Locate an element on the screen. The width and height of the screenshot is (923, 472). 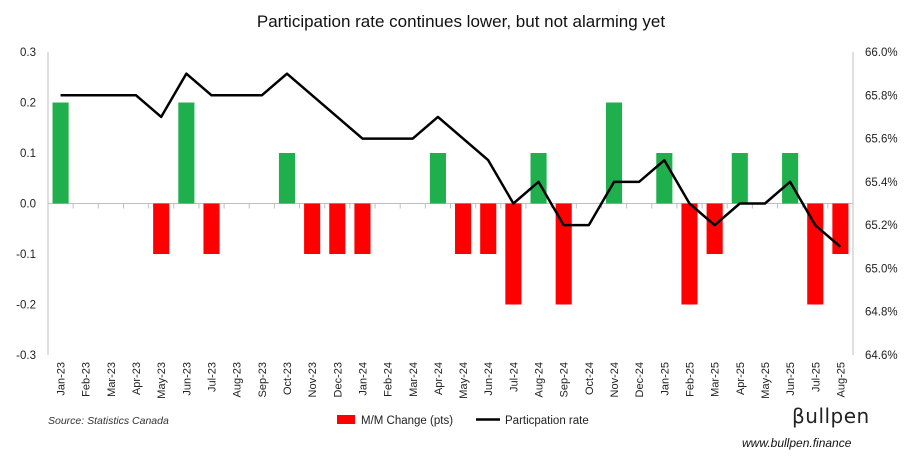
left-tick-label: 0.3 is located at coordinates (28, 53).